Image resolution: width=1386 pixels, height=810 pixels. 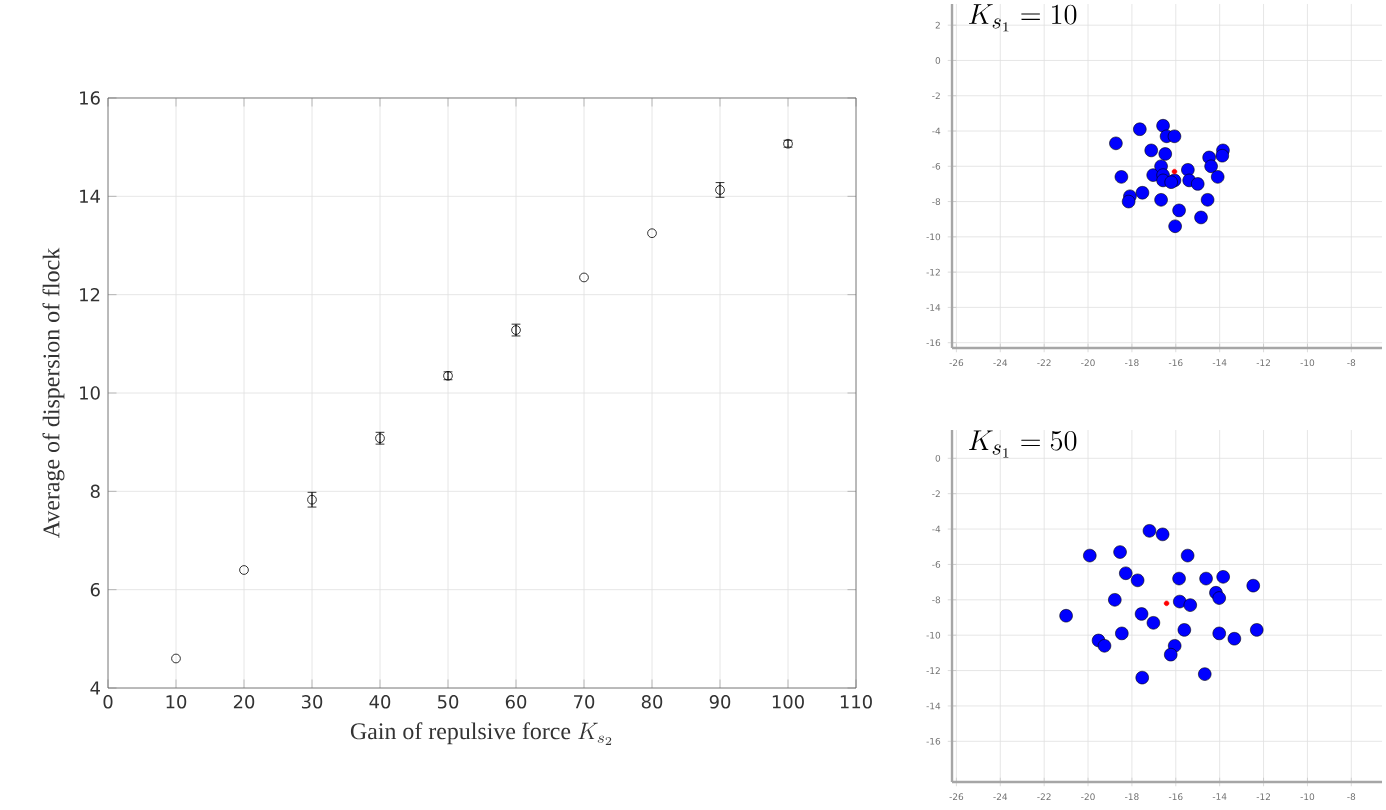 What do you see at coordinates (652, 702) in the screenshot?
I see `x-tick-label: 80` at bounding box center [652, 702].